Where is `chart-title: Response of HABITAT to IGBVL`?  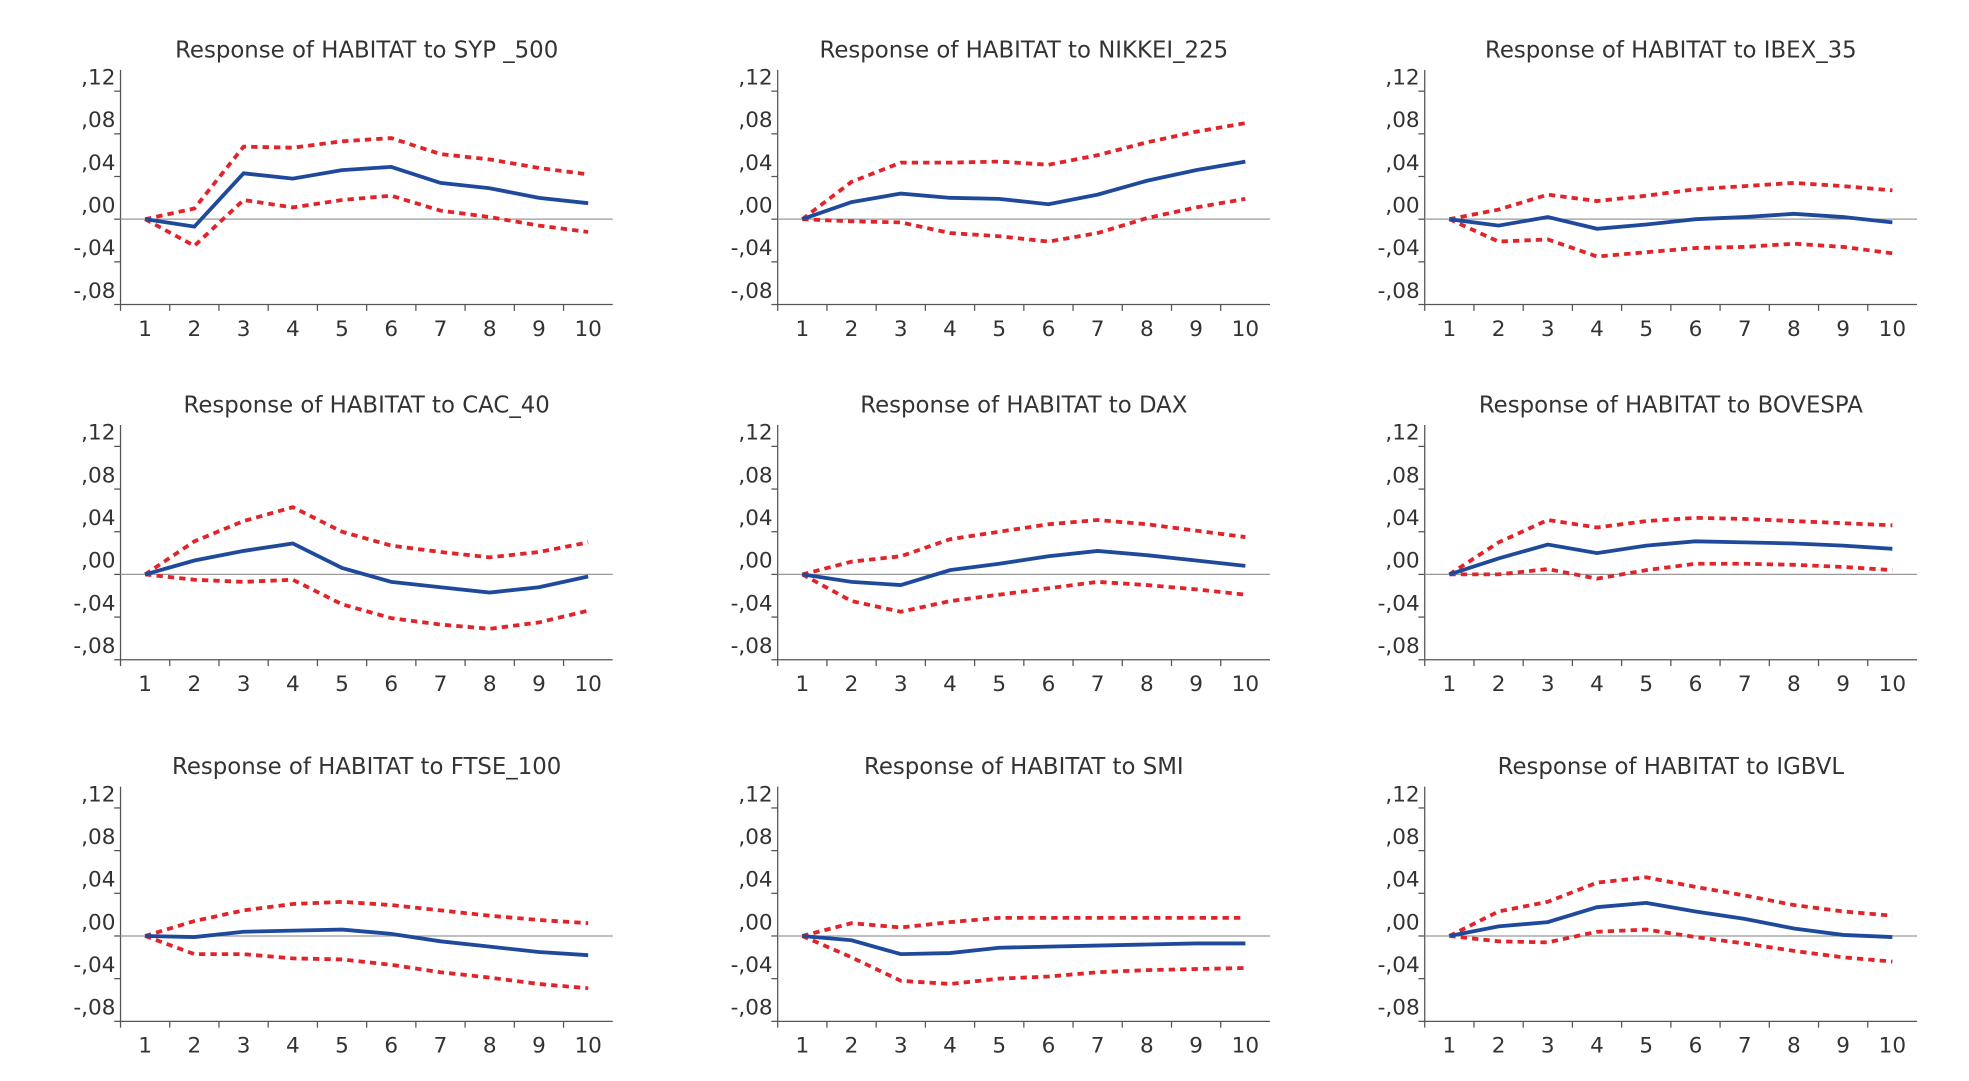
chart-title: Response of HABITAT to IGBVL is located at coordinates (1671, 767).